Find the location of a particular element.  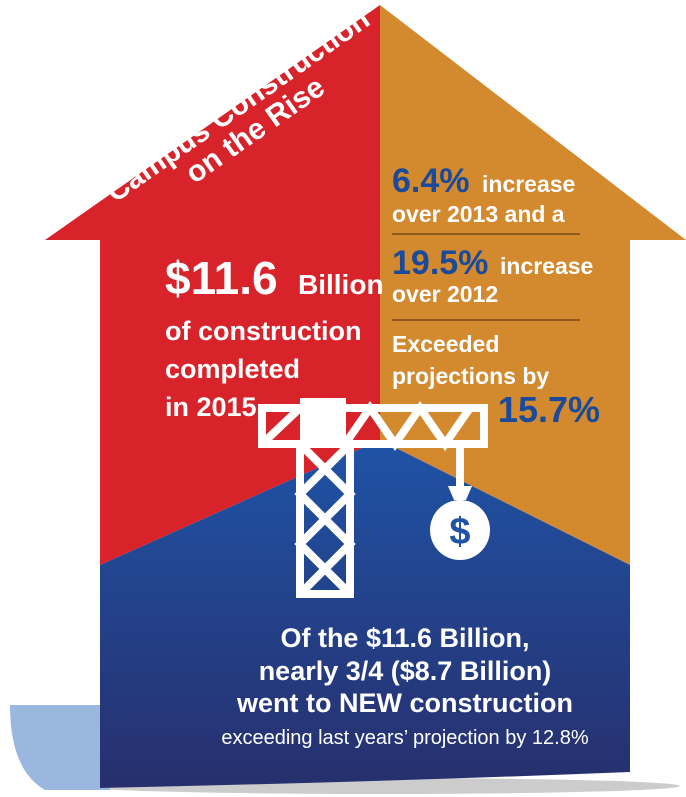

bottom-line: nearly 3/4 ($8.7 Billion) is located at coordinates (405, 671).